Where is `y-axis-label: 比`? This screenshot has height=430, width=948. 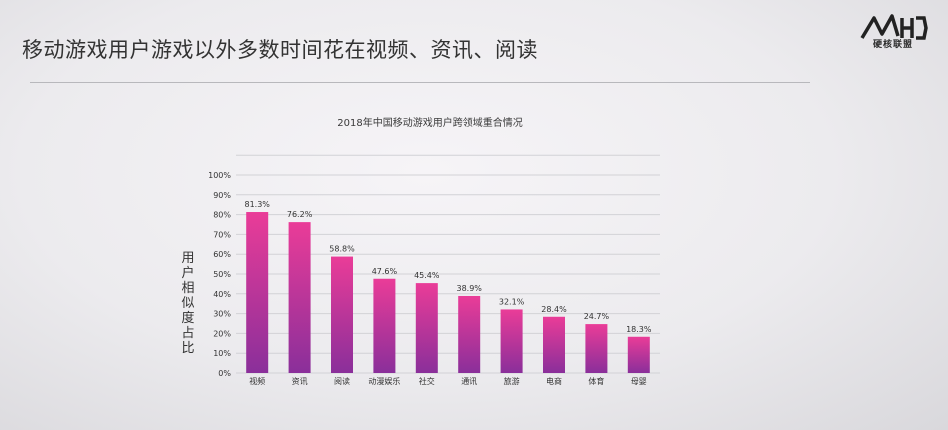 y-axis-label: 比 is located at coordinates (187, 348).